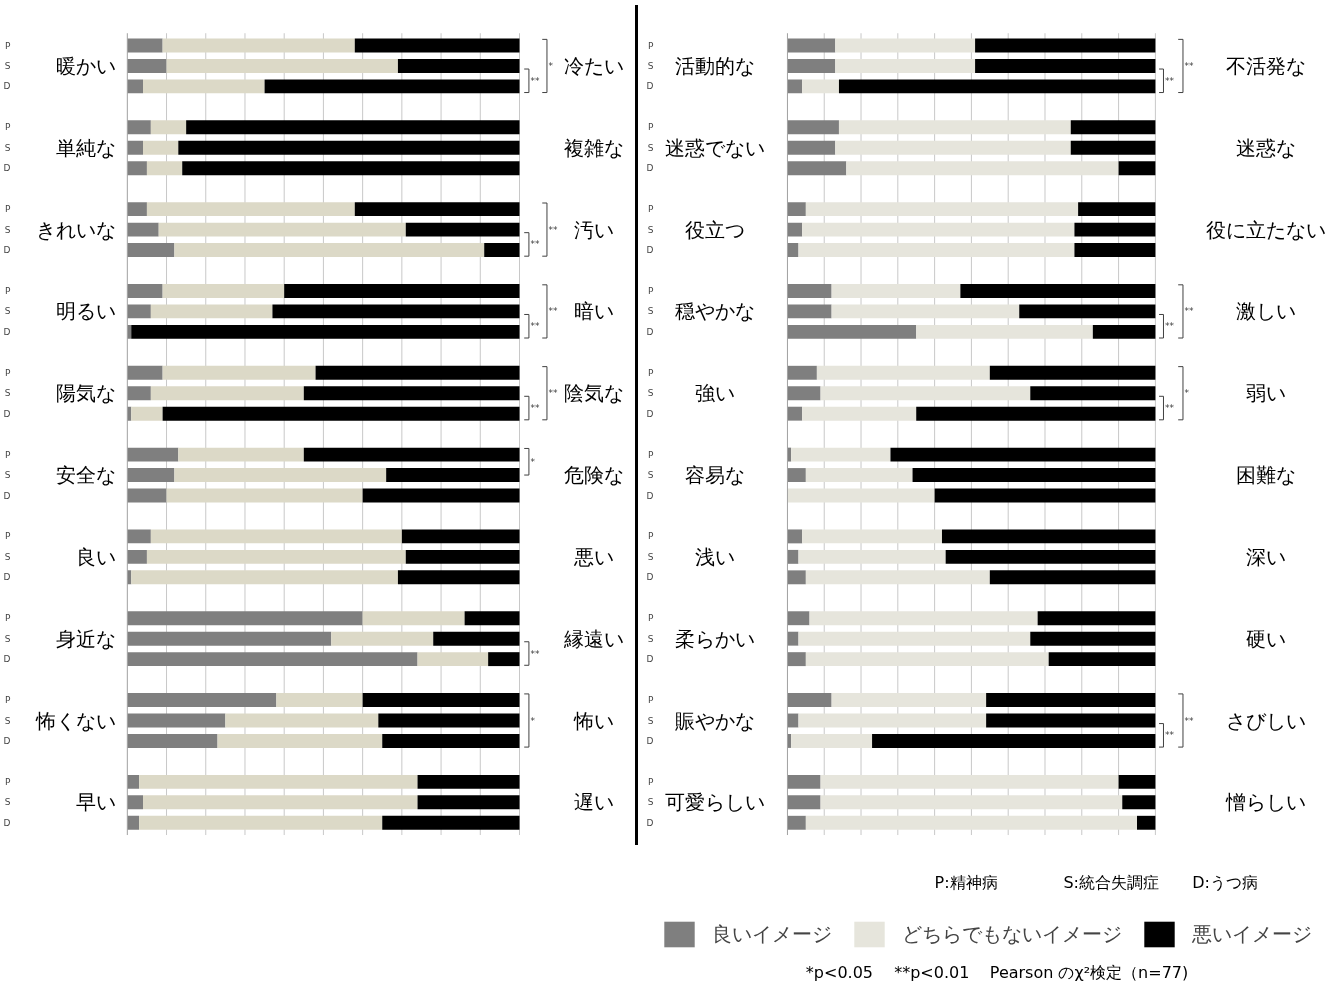 The width and height of the screenshot is (1334, 990). Describe the element at coordinates (594, 556) in the screenshot. I see `text: 悪い` at that location.